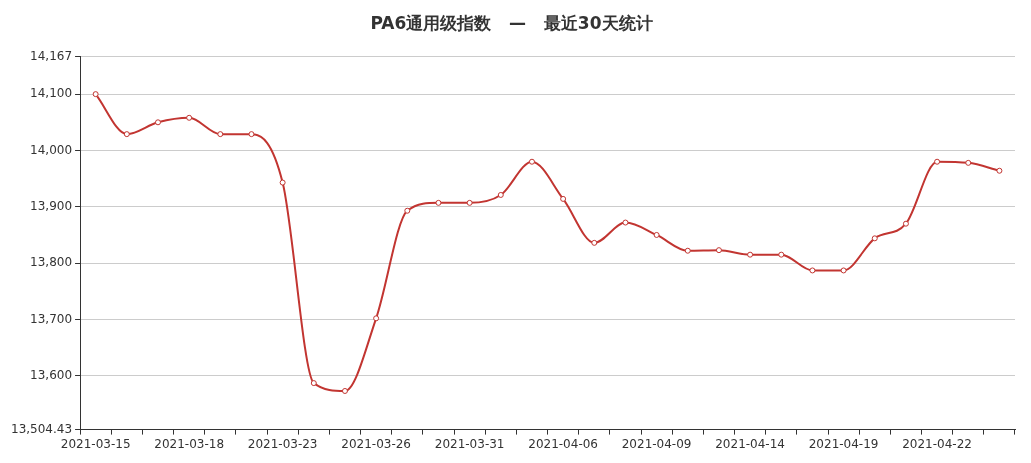 This screenshot has width=1031, height=463. I want to click on x-tick-label: 2021-03-31, so click(469, 443).